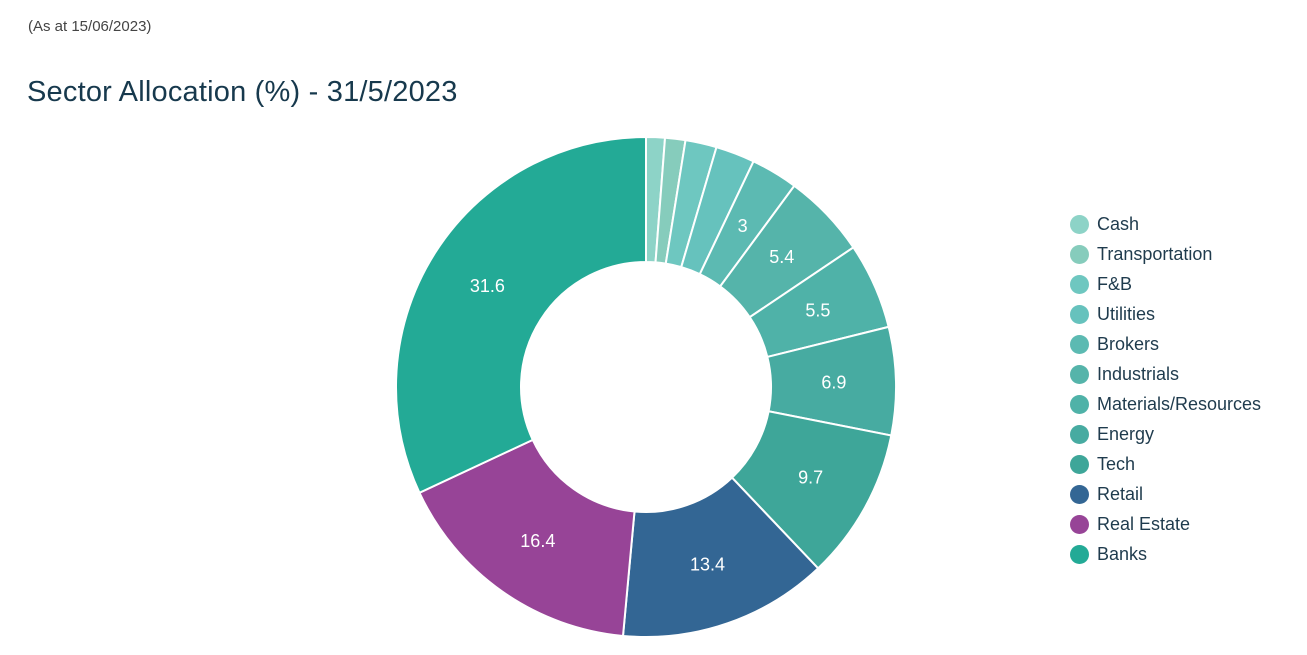 This screenshot has width=1307, height=655. Describe the element at coordinates (707, 565) in the screenshot. I see `data-label-retail: 13.4` at that location.